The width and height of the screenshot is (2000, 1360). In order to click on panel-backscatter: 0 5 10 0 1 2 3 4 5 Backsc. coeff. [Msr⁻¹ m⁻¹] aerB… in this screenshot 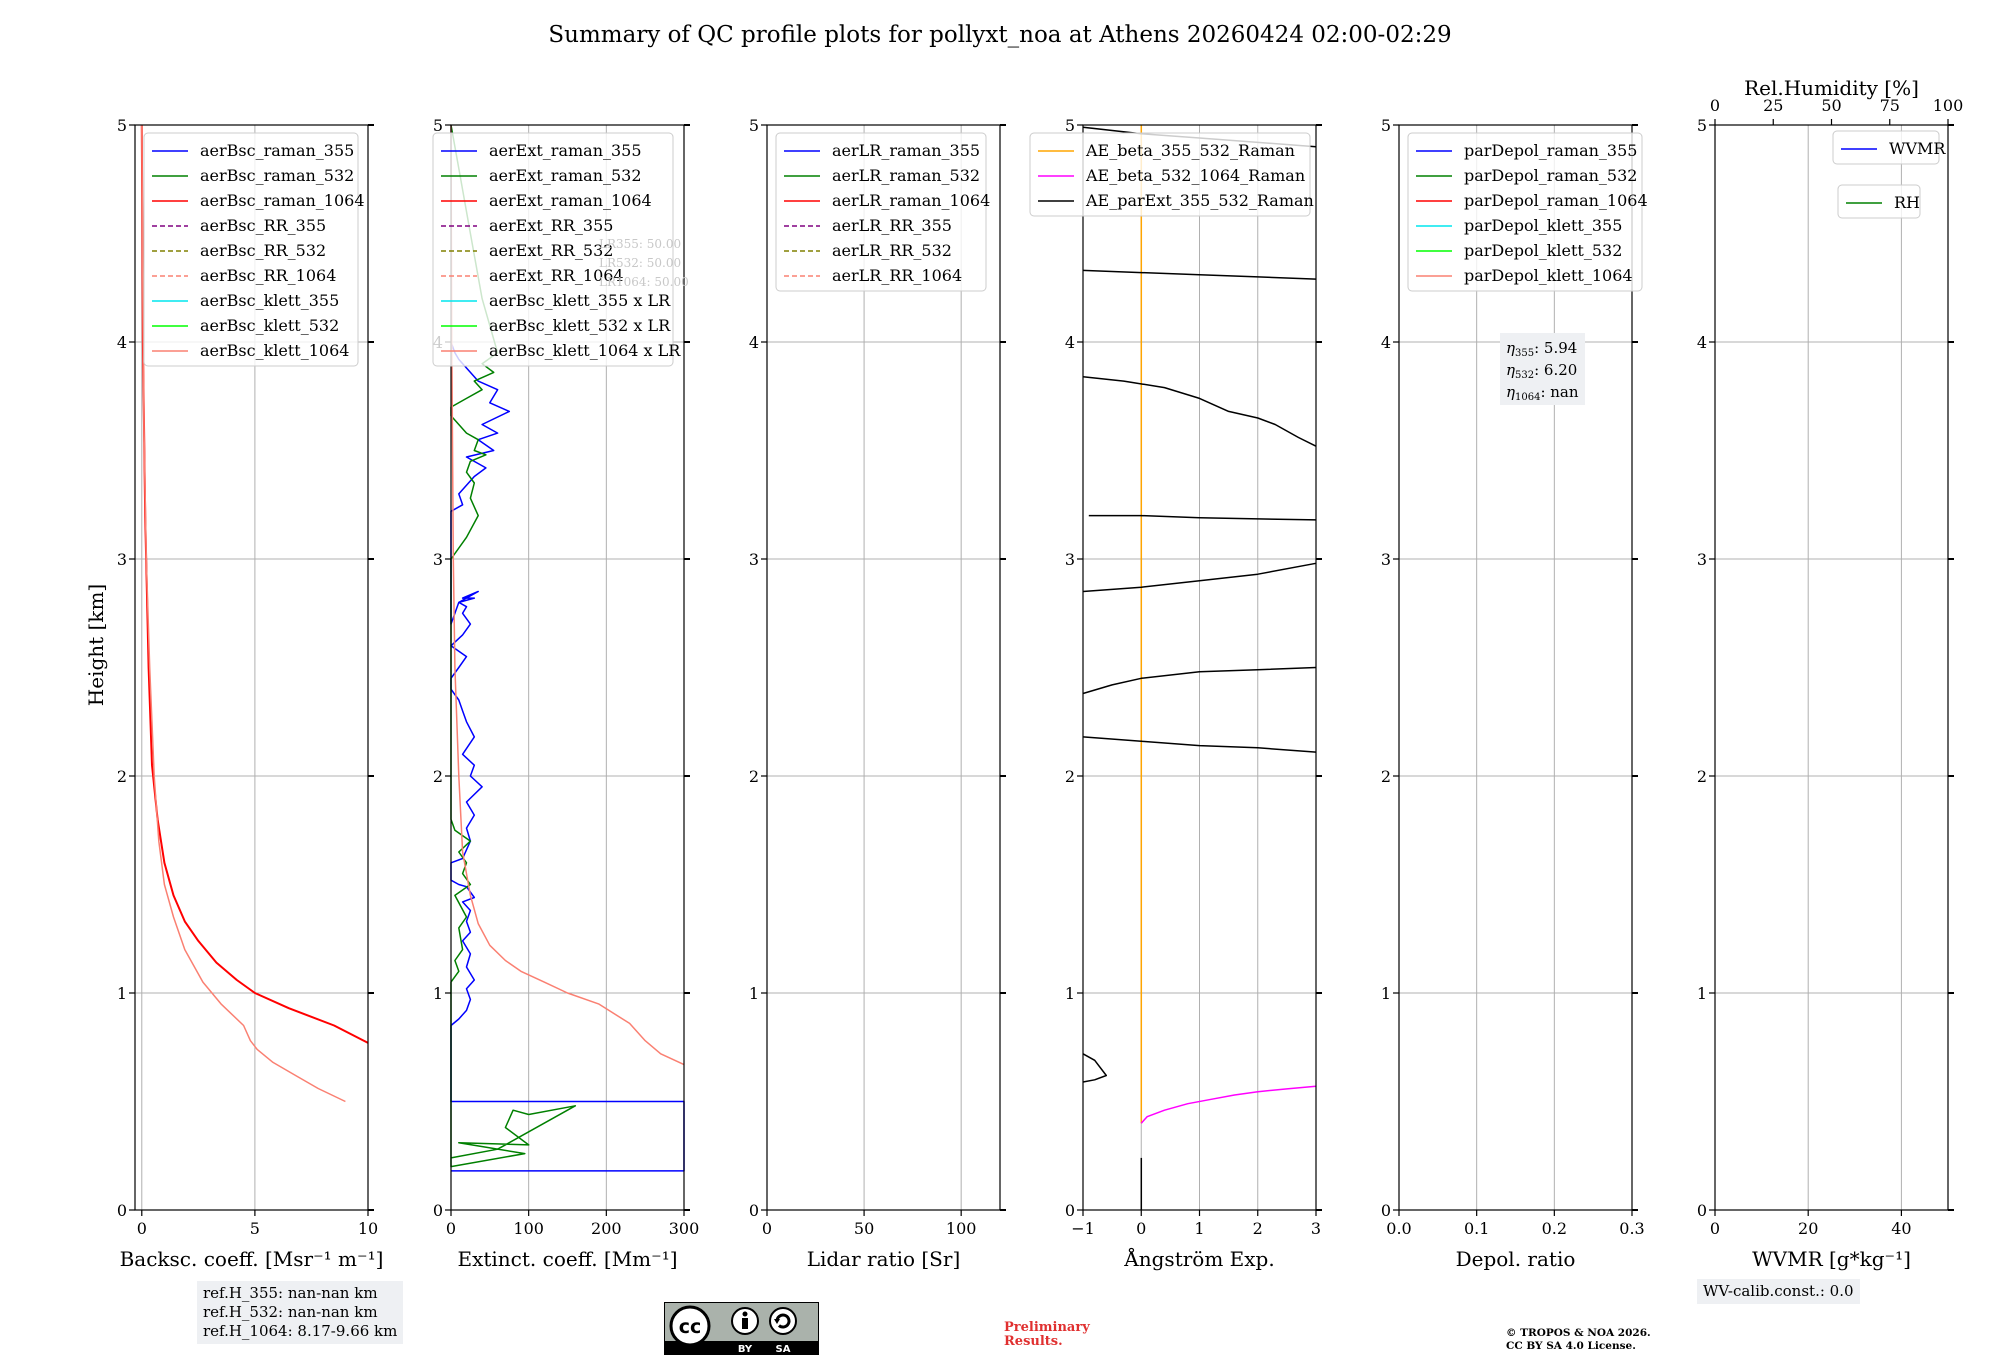, I will do `click(250, 693)`.